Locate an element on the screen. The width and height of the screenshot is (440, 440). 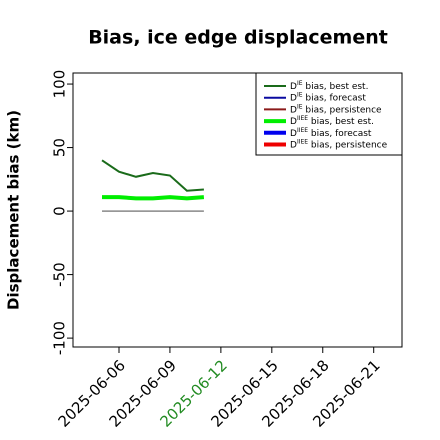
y-tick-label: -100 is located at coordinates (60, 338).